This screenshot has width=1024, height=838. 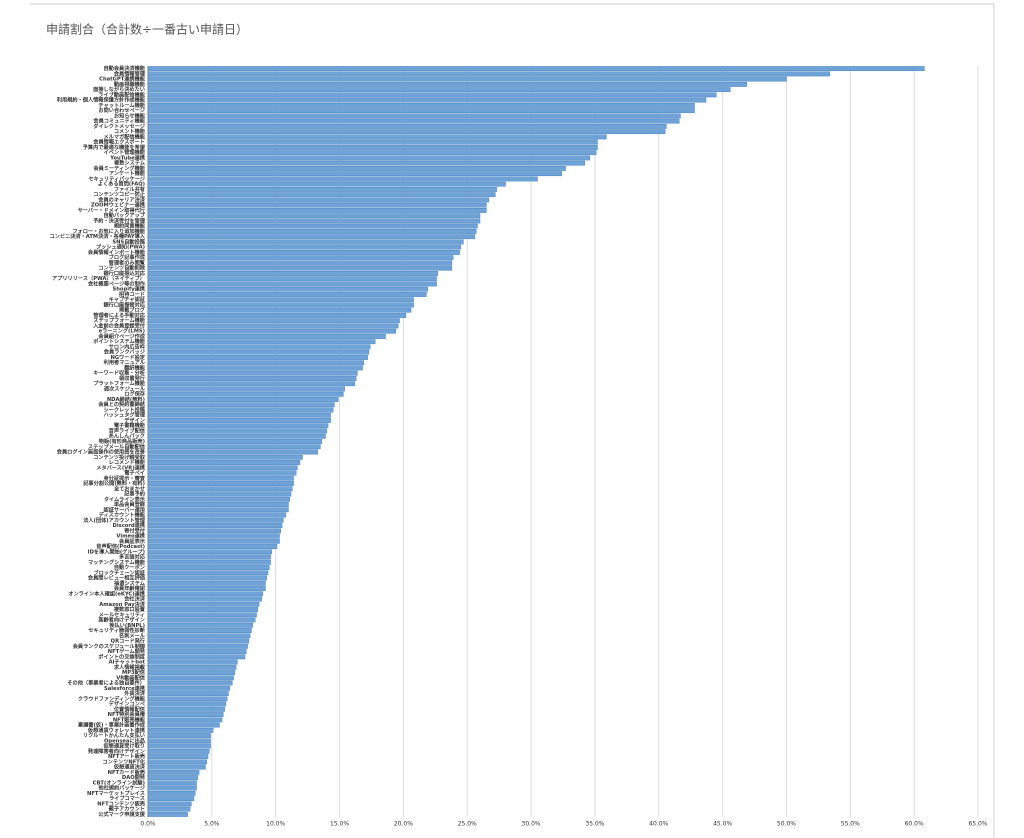 What do you see at coordinates (594, 824) in the screenshot?
I see `x-tick-label: 35.0%` at bounding box center [594, 824].